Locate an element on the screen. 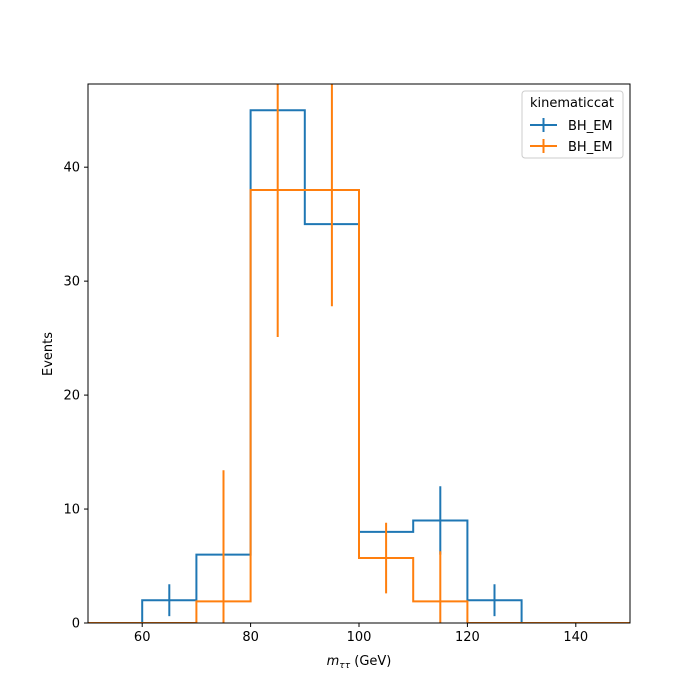 The height and width of the screenshot is (700, 700). legend: kinematiccat BH_EM BH_EM is located at coordinates (572, 124).